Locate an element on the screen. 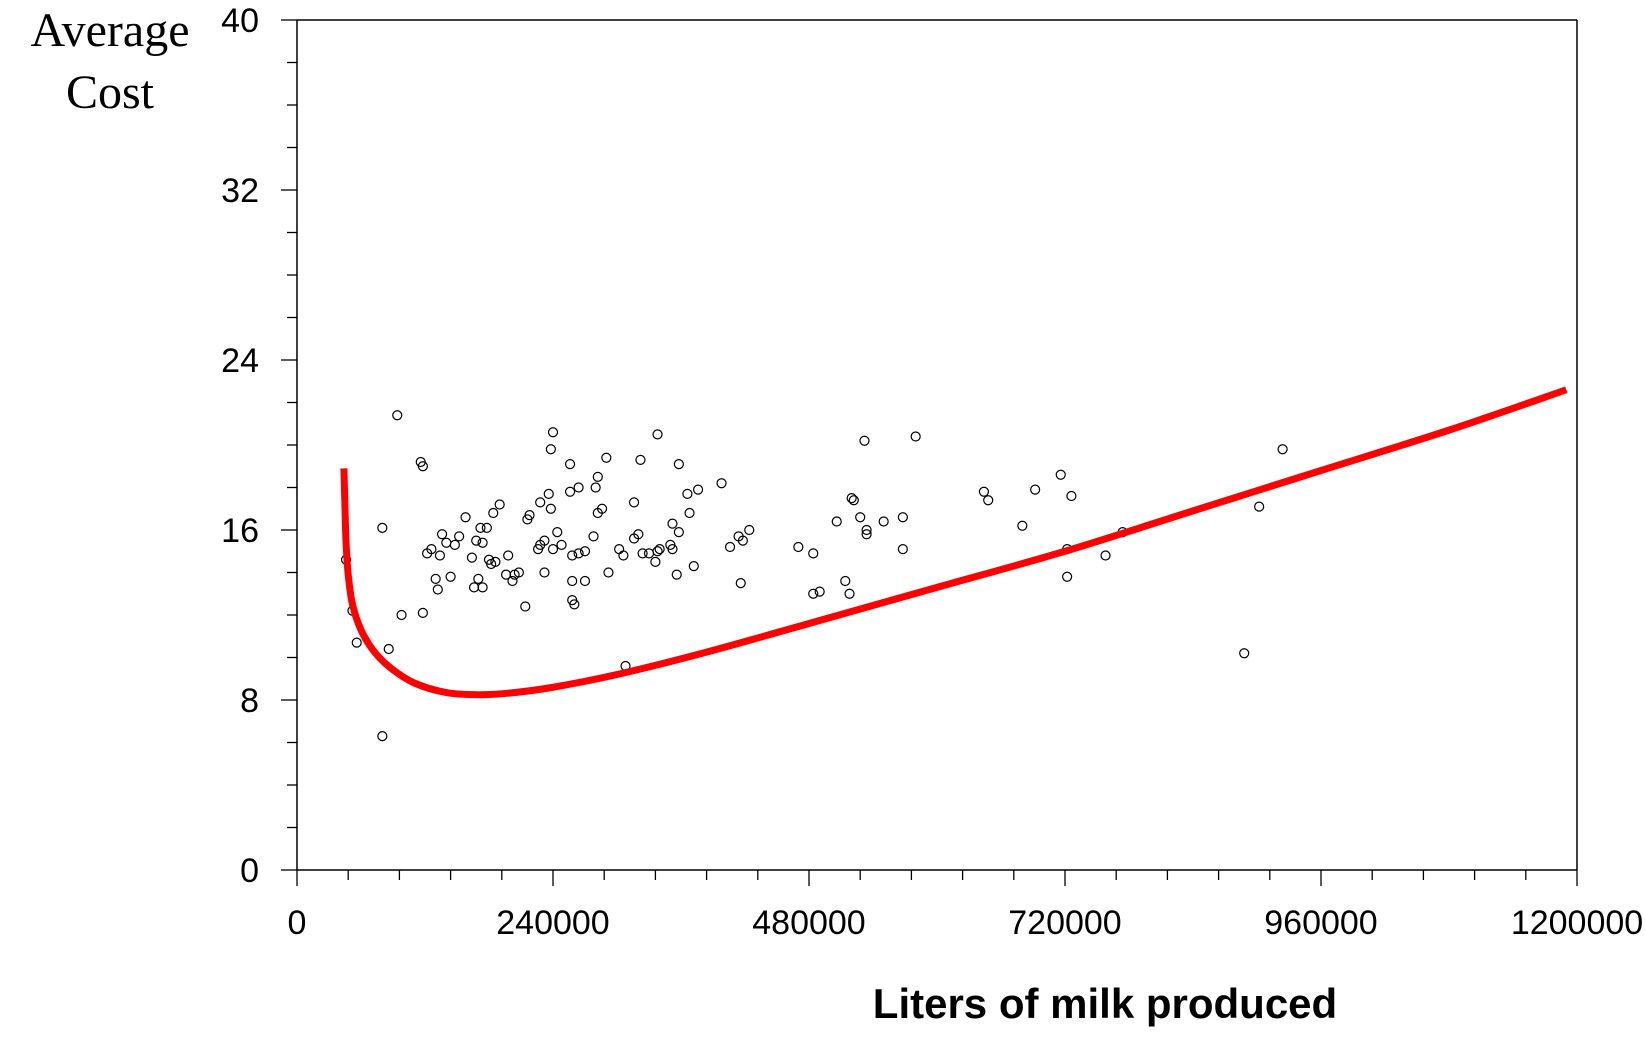 This screenshot has height=1043, width=1645. y-axis-label-line-1: Average is located at coordinates (110, 30).